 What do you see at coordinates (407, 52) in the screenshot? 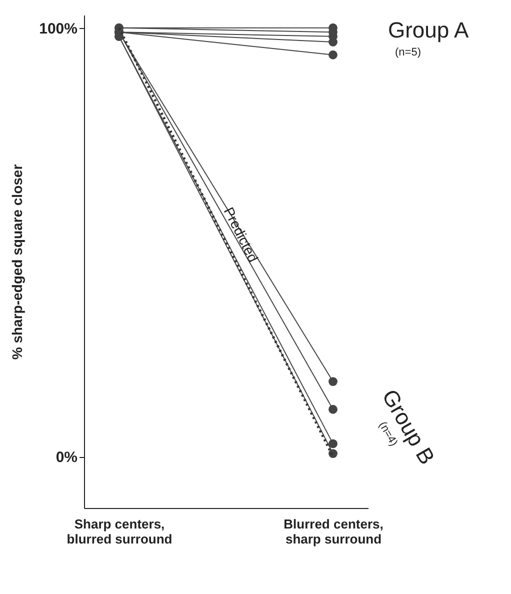
I see `text: (n=5)` at bounding box center [407, 52].